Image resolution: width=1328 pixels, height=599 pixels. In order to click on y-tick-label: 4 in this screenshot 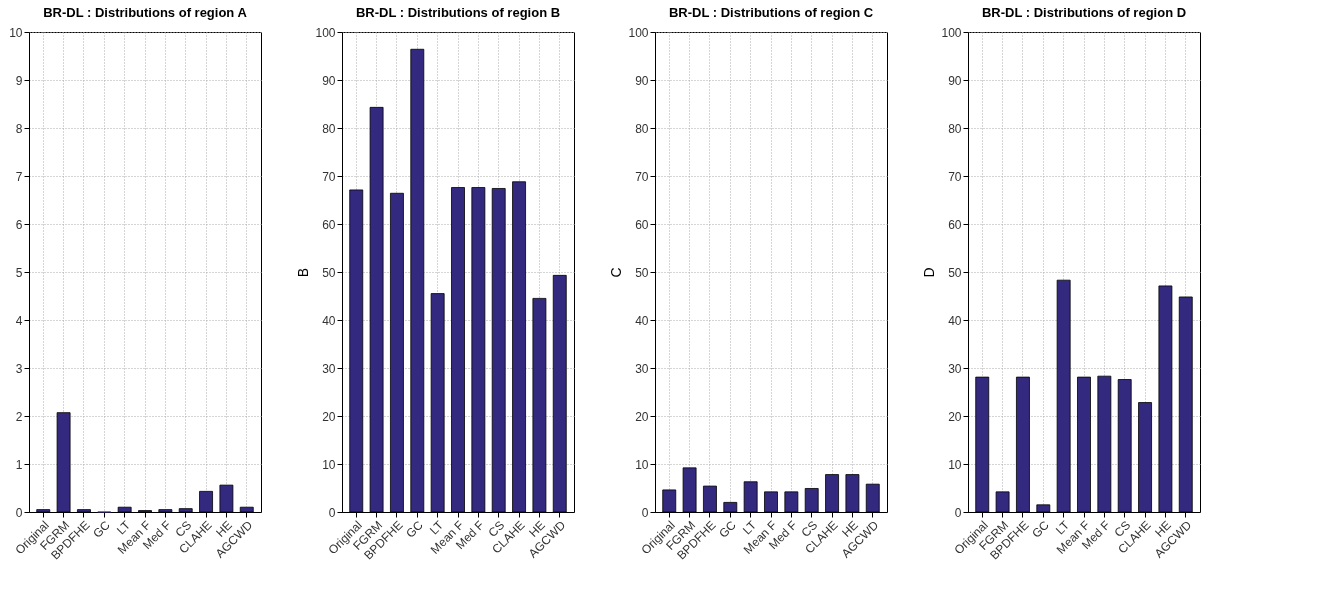, I will do `click(19, 320)`.